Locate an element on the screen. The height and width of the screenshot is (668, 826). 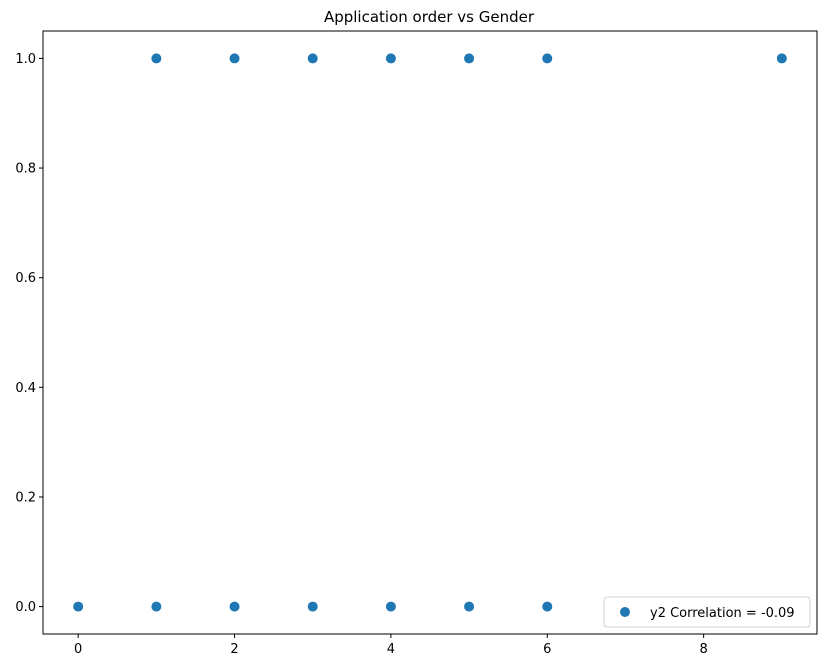
legend: y2 Correlation = -0.09 is located at coordinates (707, 612).